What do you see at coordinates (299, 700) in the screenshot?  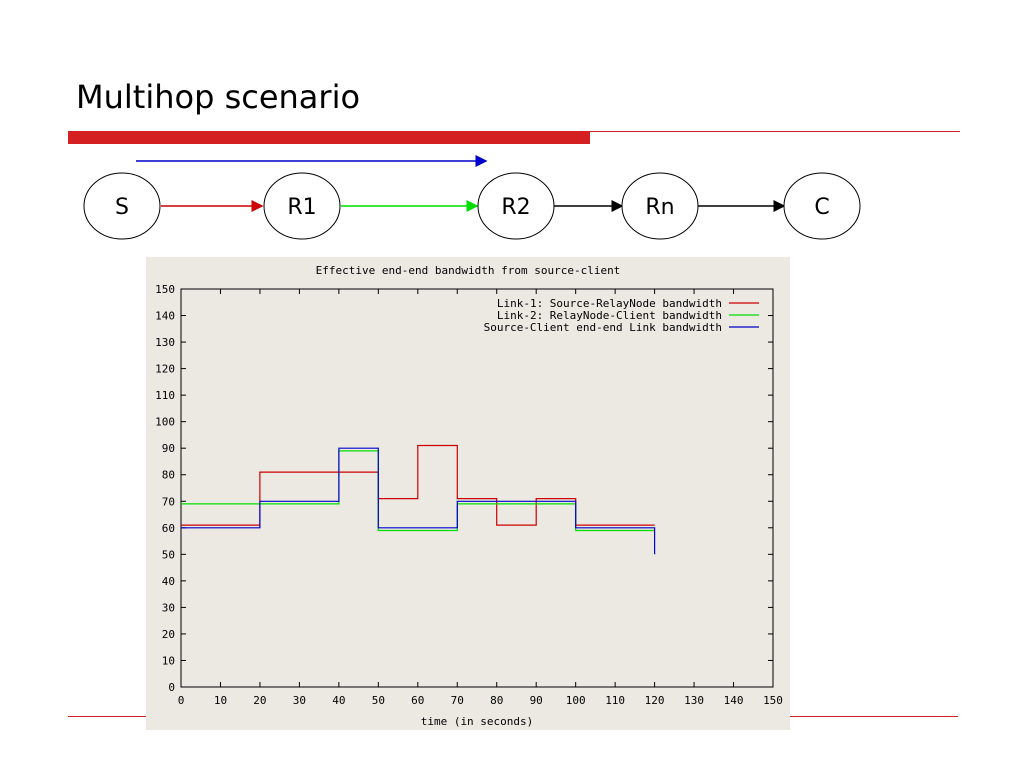 I see `x-tick-label: 30` at bounding box center [299, 700].